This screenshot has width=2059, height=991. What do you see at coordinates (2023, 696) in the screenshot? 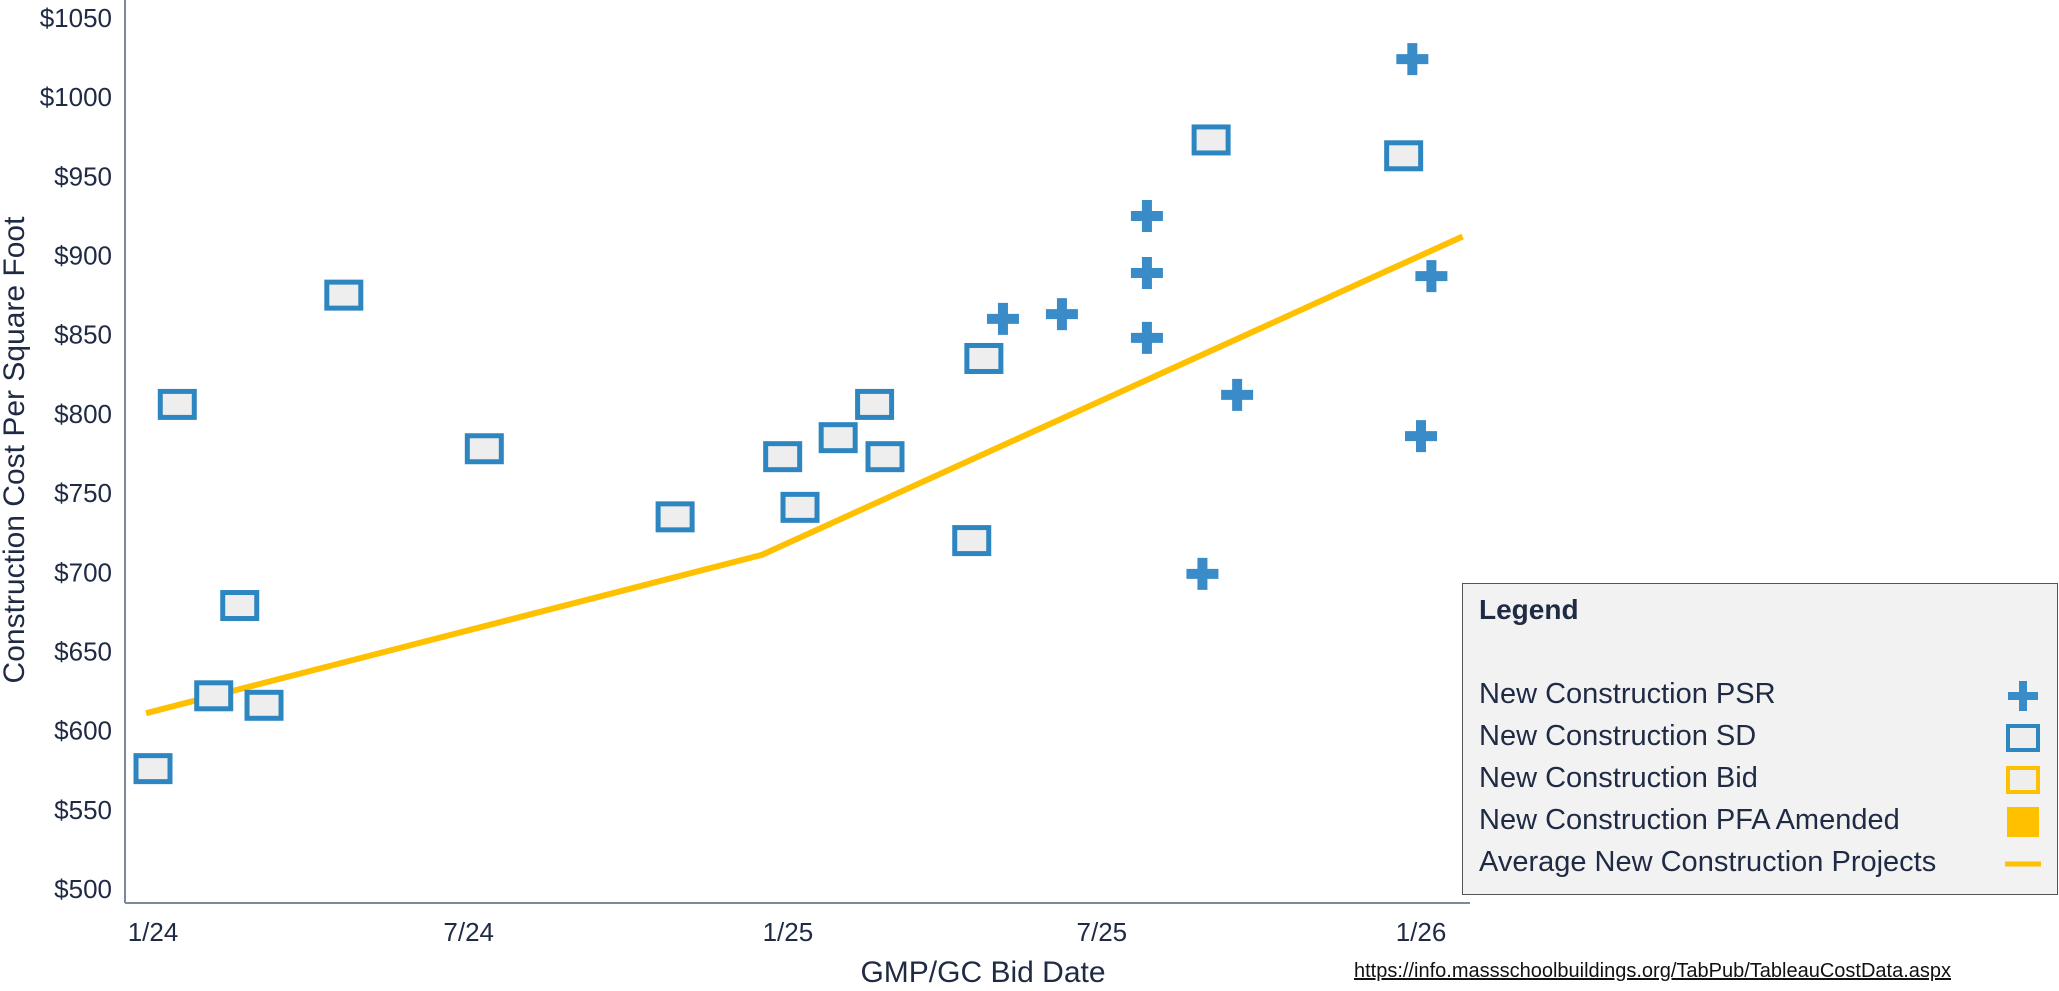
I see `plus-icon` at bounding box center [2023, 696].